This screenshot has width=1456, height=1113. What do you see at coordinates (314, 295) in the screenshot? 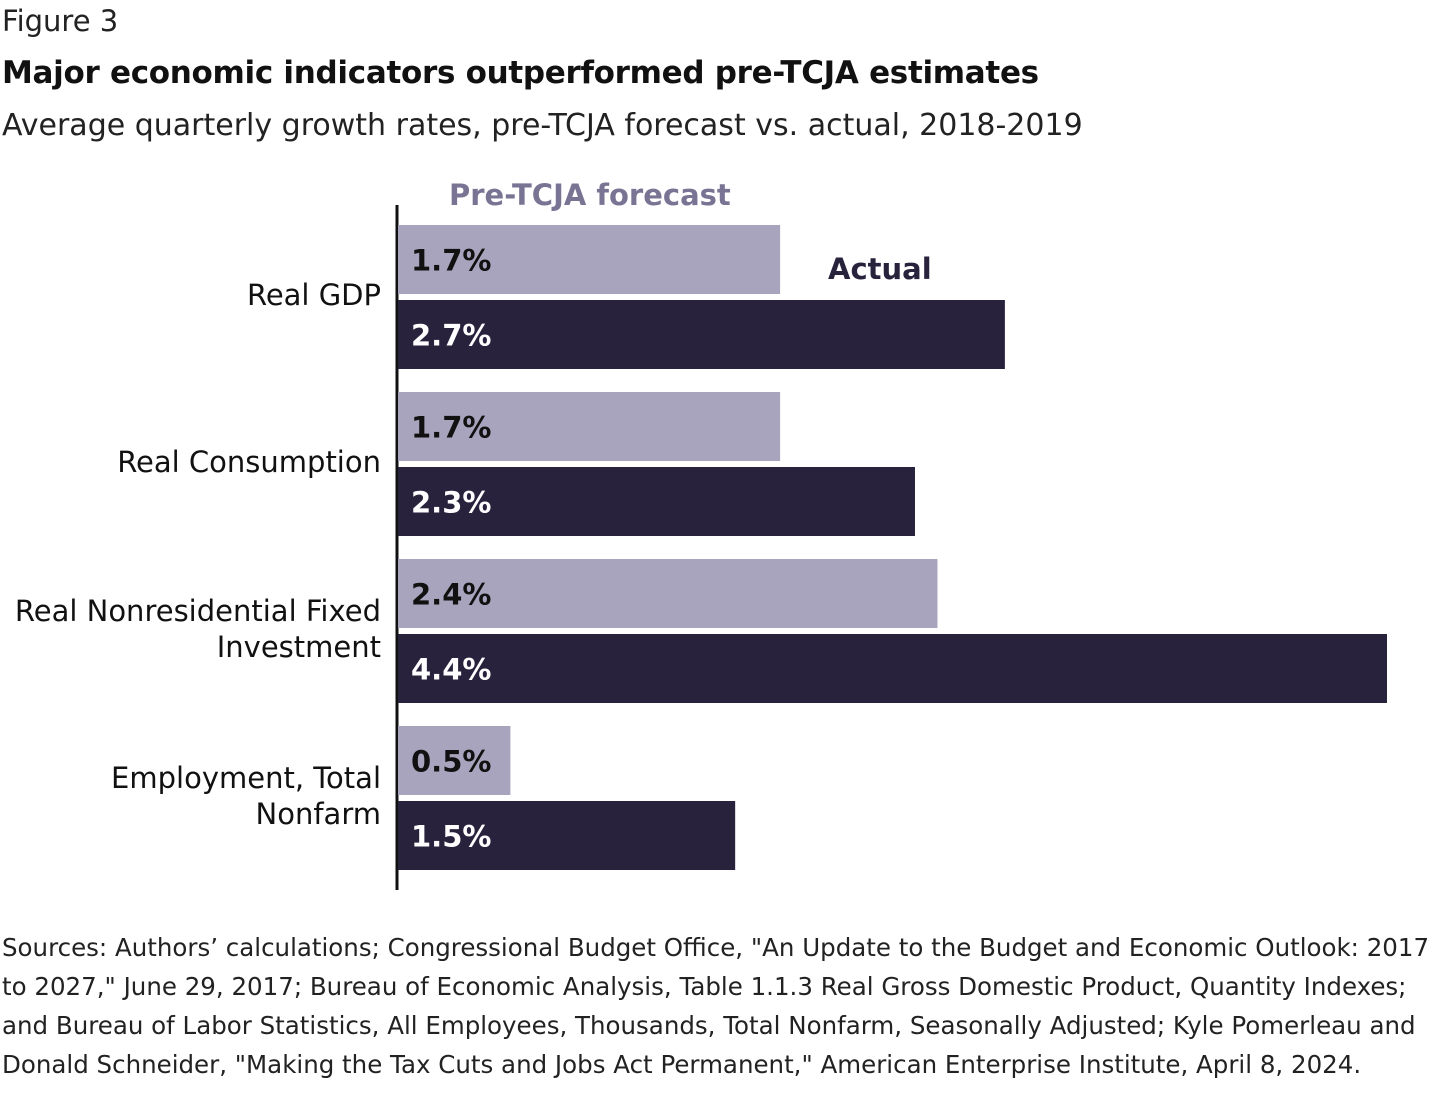
I see `category-label: Real GDP` at bounding box center [314, 295].